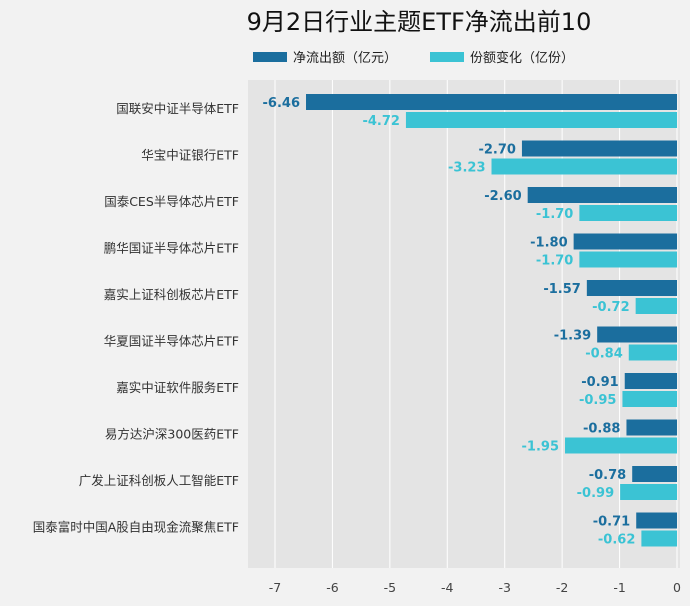  Describe the element at coordinates (548, 243) in the screenshot. I see `data-label: -1.80` at that location.